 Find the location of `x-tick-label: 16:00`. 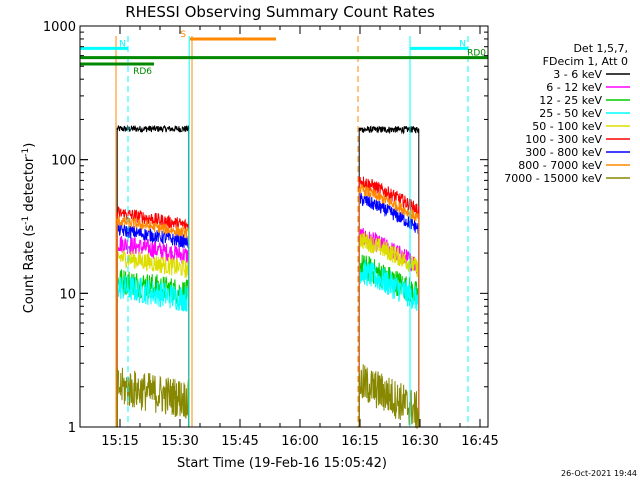

x-tick-label: 16:00 is located at coordinates (299, 441).